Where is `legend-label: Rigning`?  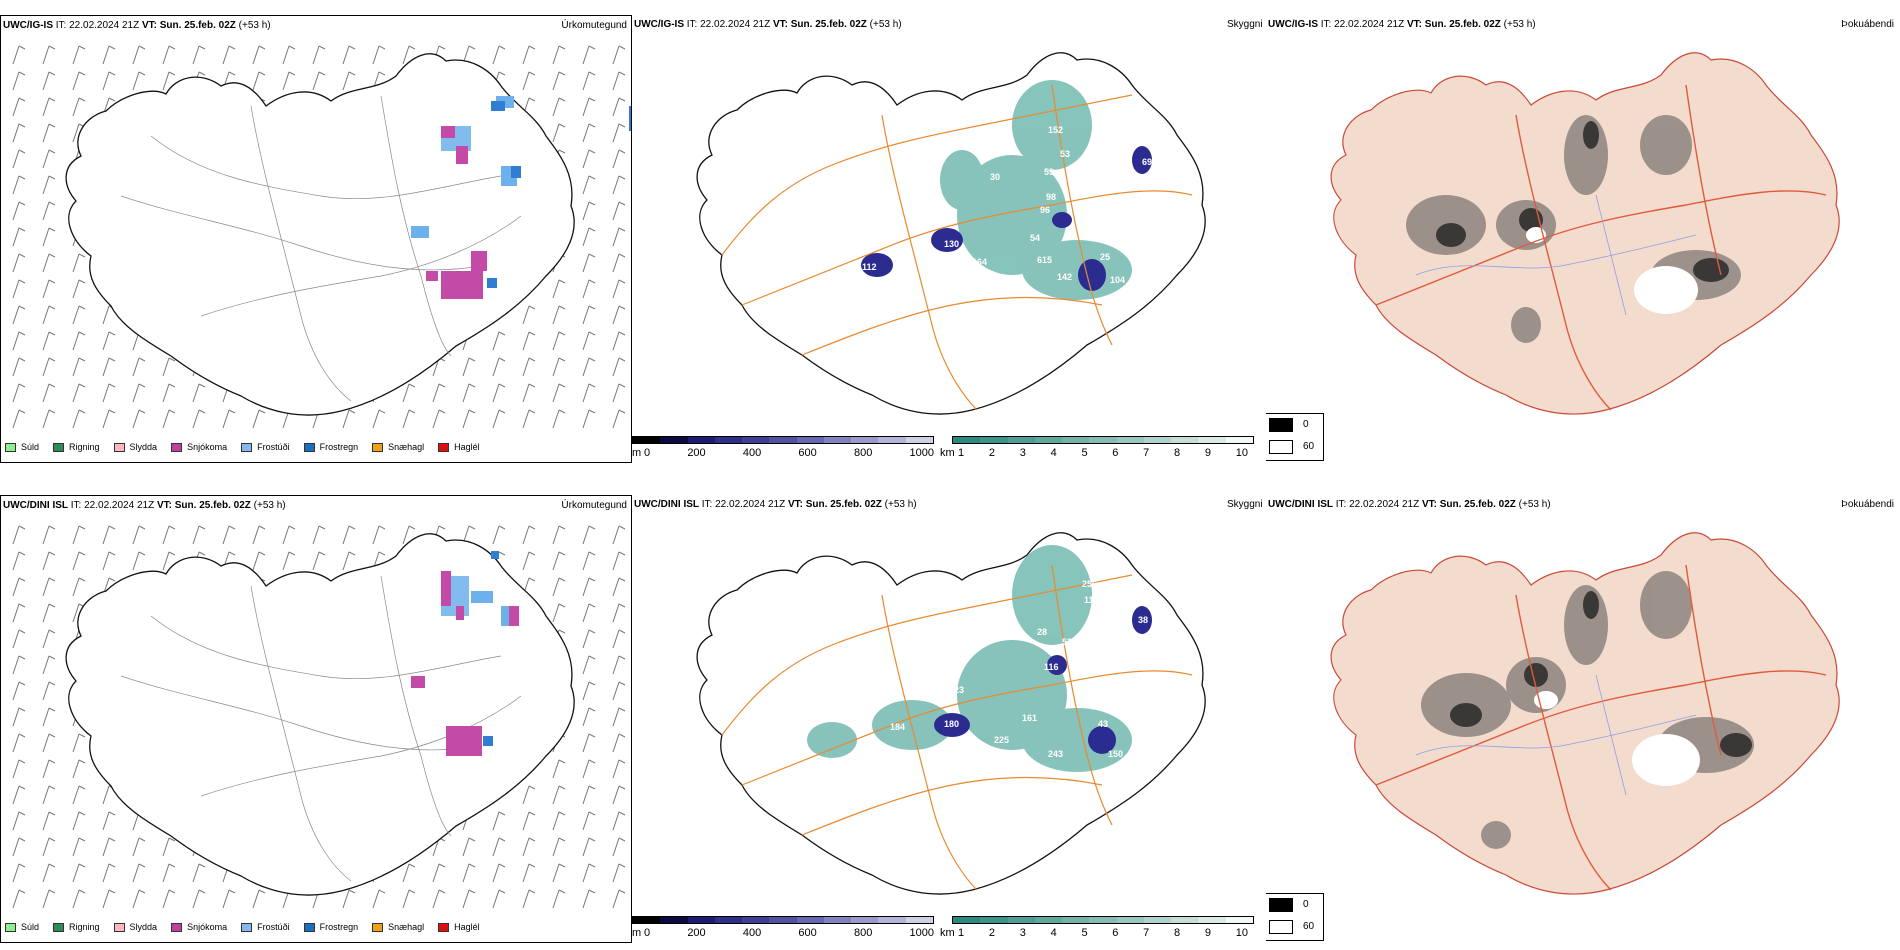 legend-label: Rigning is located at coordinates (84, 447).